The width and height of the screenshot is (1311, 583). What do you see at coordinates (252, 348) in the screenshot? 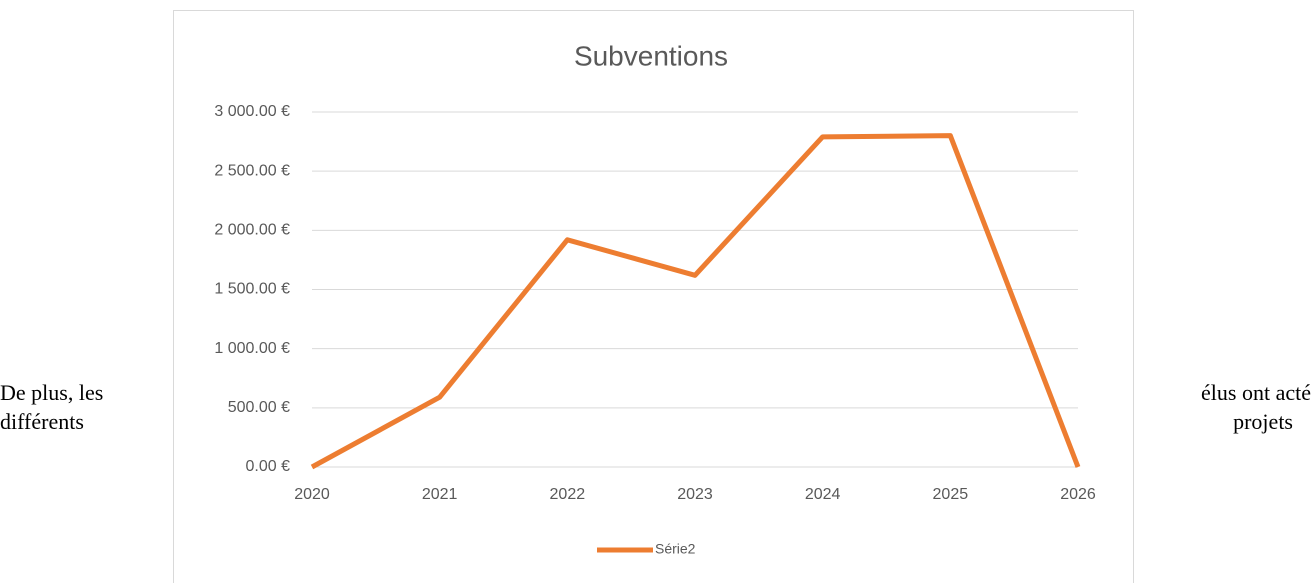
I see `y-tick-label: 1 000.00 €` at bounding box center [252, 348].